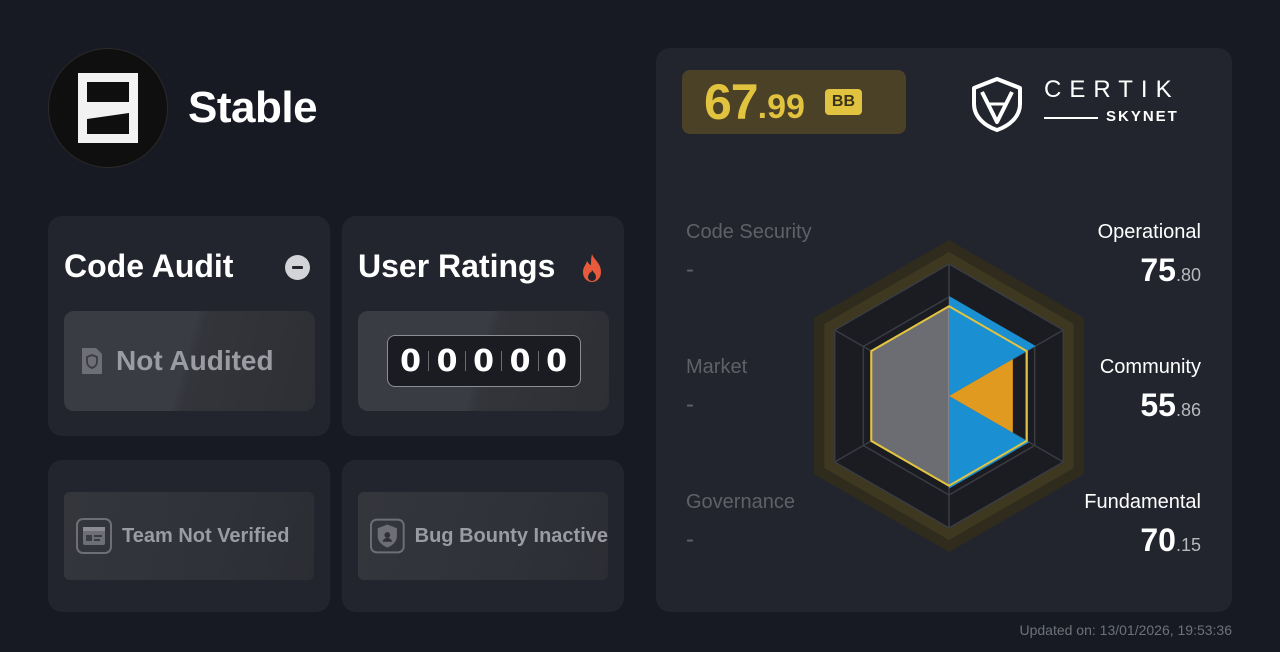 Image resolution: width=1280 pixels, height=652 pixels. I want to click on code-audit-card: Code Audit Not Audited, so click(189, 326).